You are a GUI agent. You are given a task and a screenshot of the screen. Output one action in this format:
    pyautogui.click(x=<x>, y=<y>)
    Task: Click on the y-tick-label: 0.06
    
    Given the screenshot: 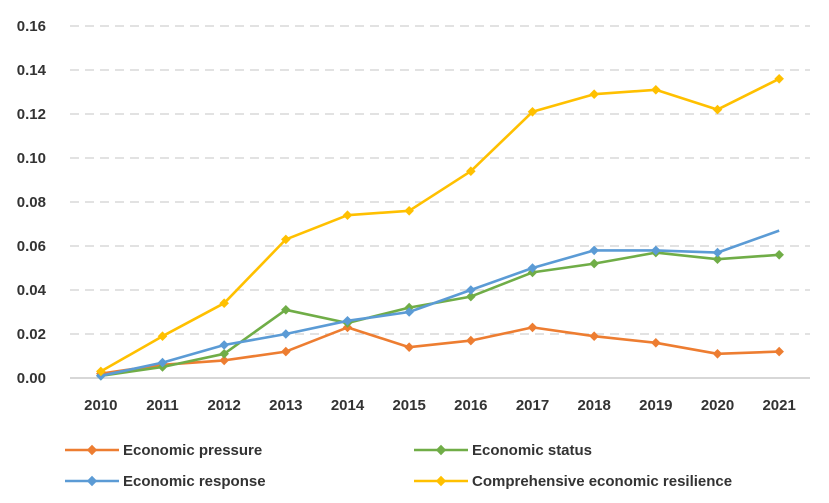 What is the action you would take?
    pyautogui.click(x=31, y=246)
    